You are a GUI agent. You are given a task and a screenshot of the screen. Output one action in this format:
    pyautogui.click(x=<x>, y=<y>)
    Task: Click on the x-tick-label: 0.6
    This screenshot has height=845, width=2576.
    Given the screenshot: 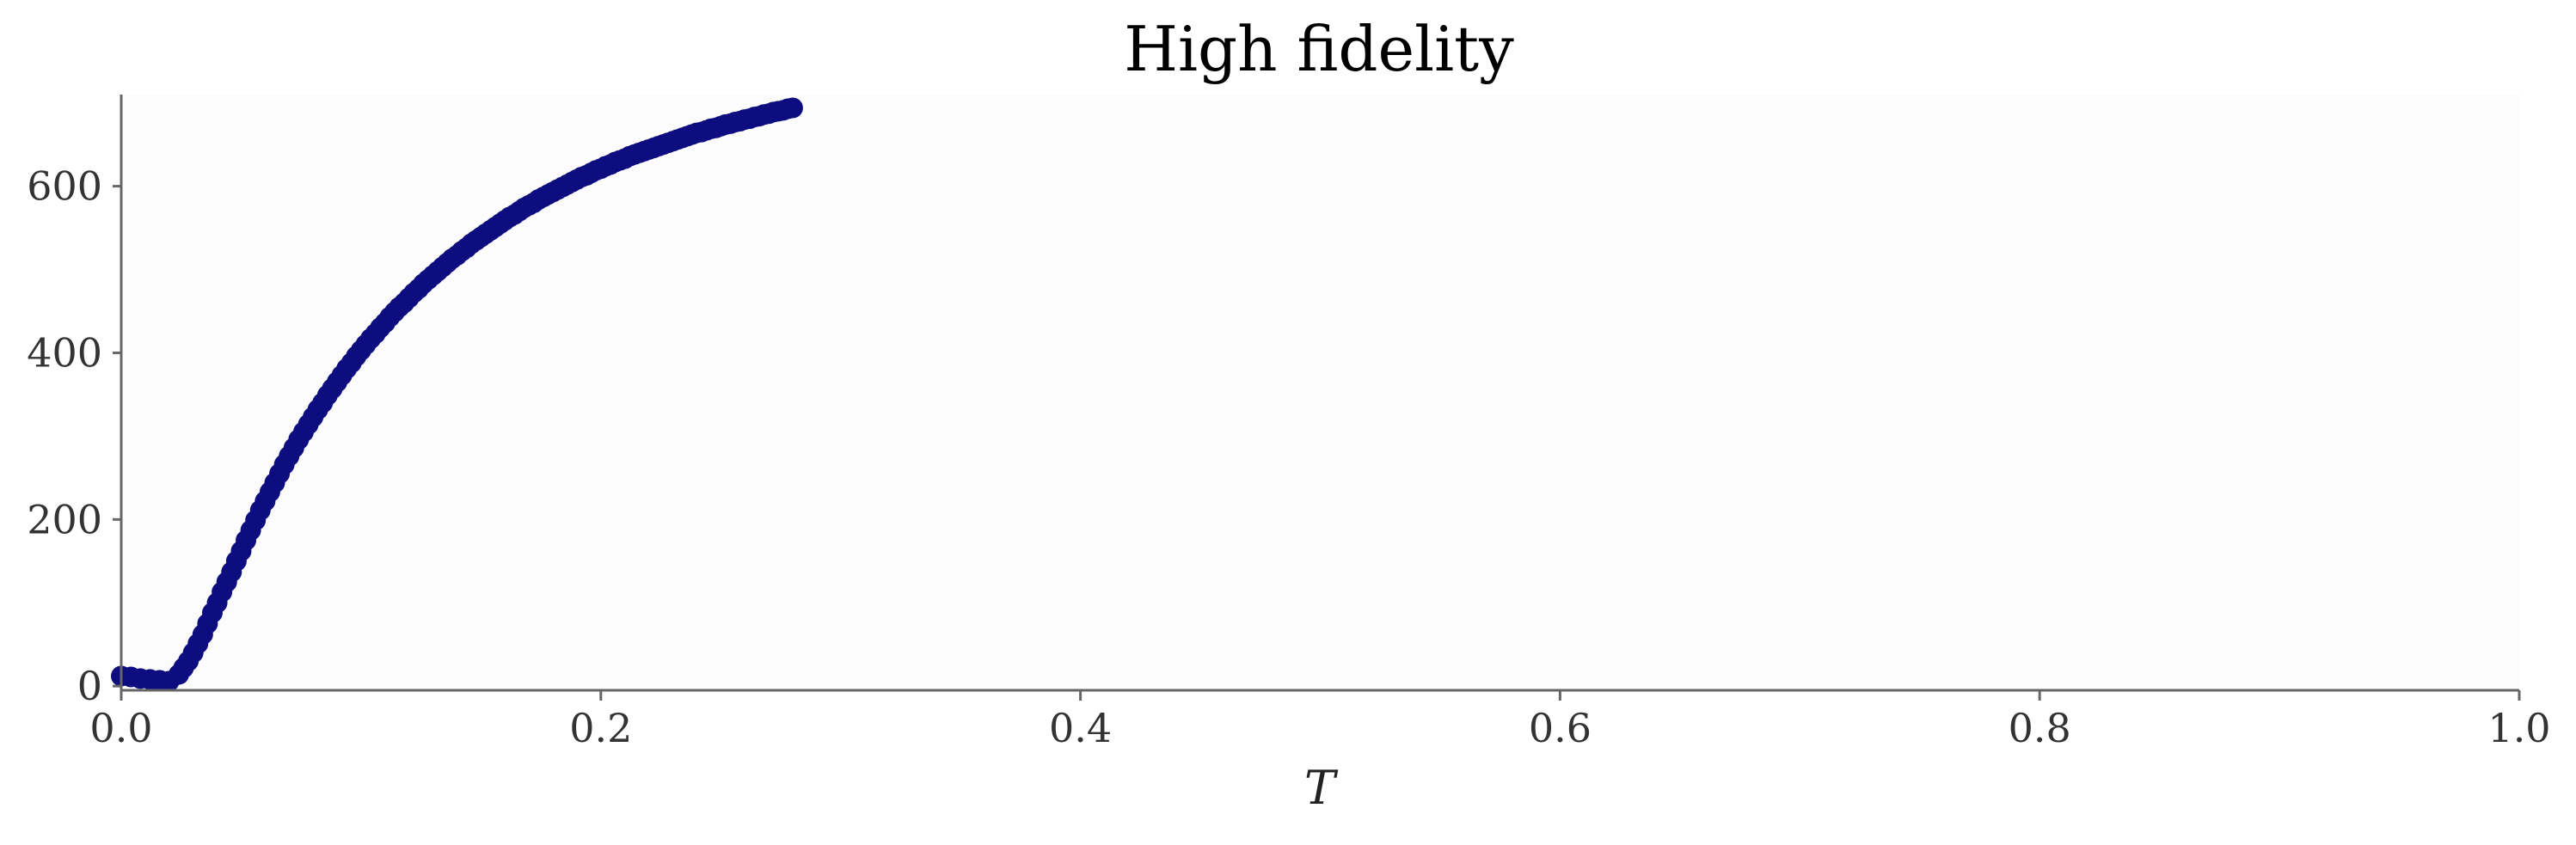 What is the action you would take?
    pyautogui.click(x=1560, y=728)
    